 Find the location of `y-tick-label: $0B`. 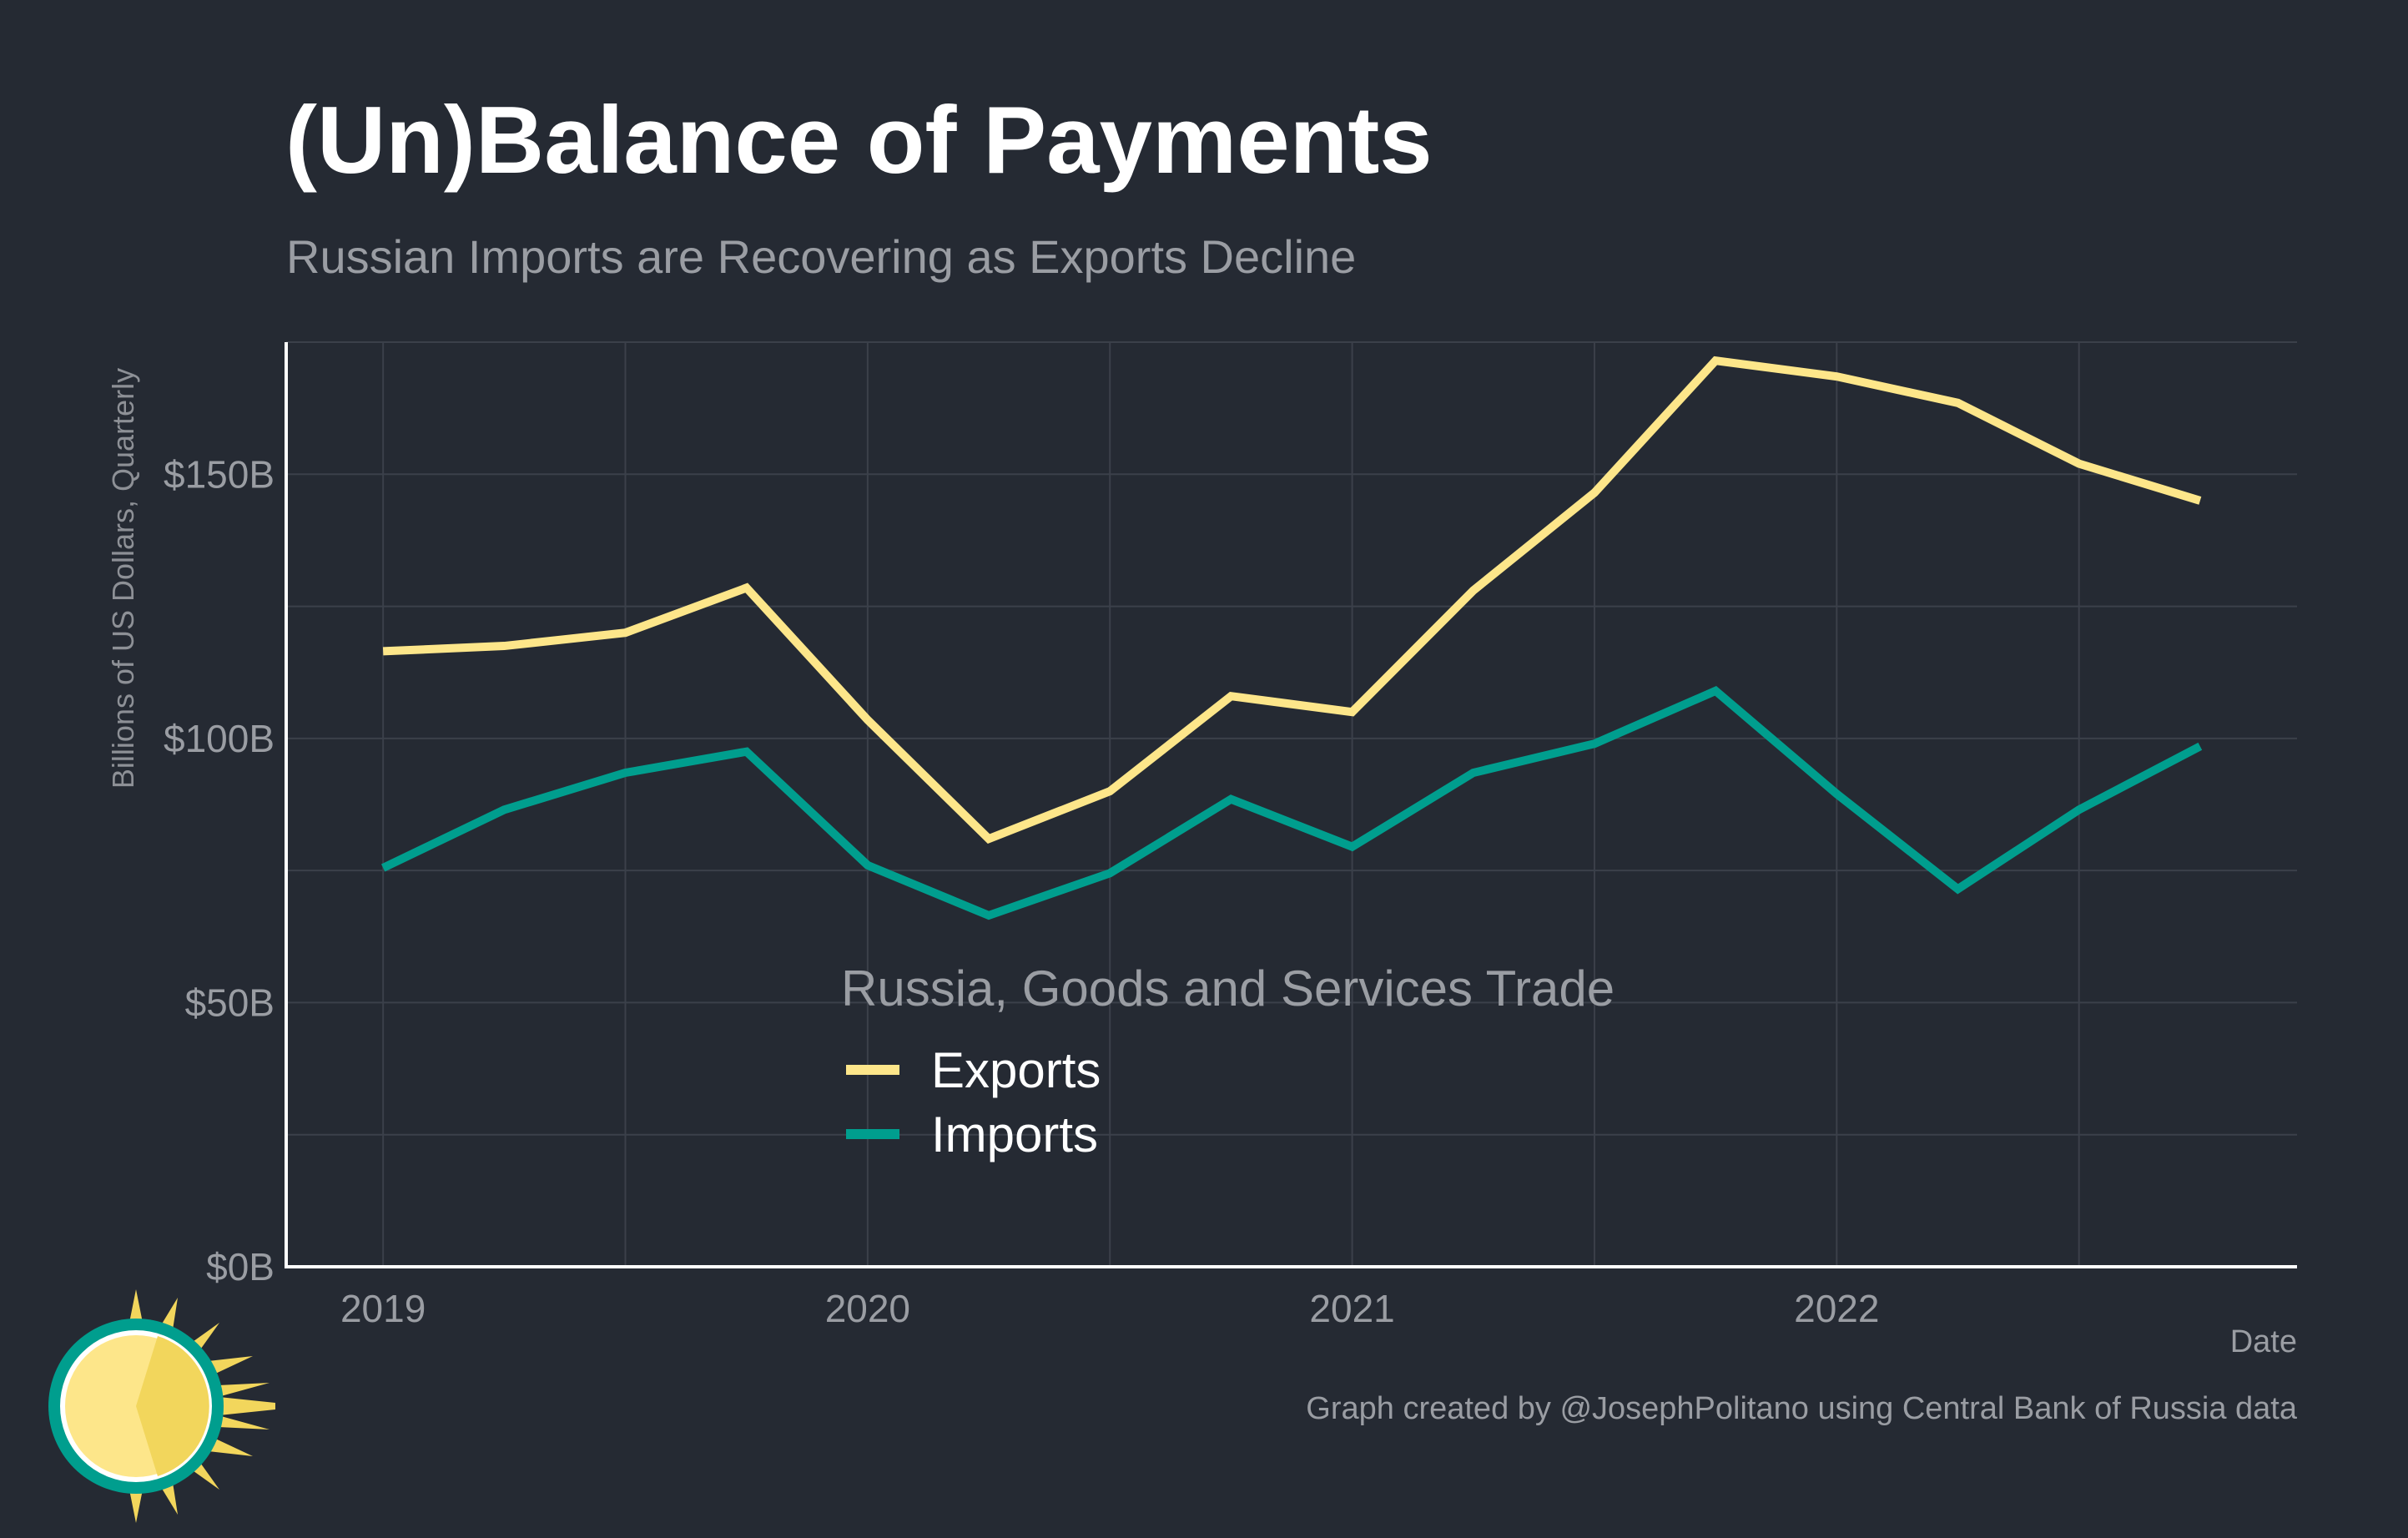

y-tick-label: $0B is located at coordinates (240, 1266).